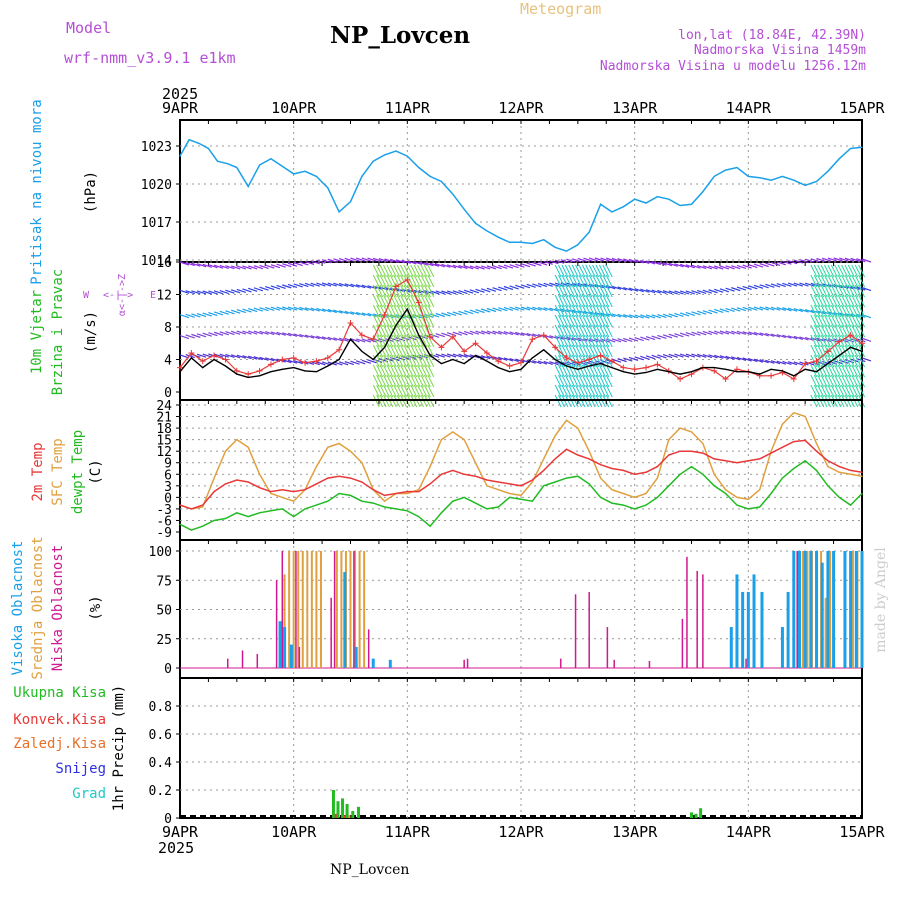 The image size is (900, 900). Describe the element at coordinates (78, 472) in the screenshot. I see `side-label: dewpt Temp` at that location.